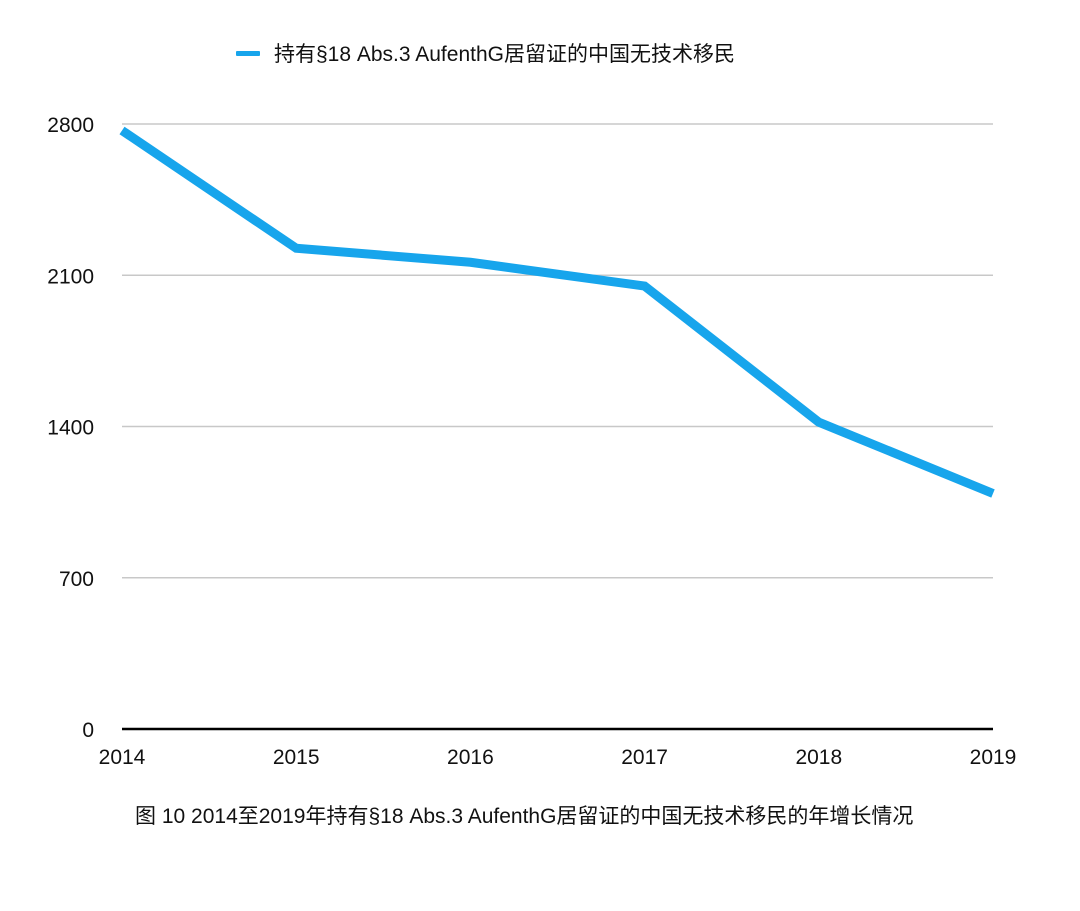 The width and height of the screenshot is (1080, 911). What do you see at coordinates (76, 579) in the screenshot?
I see `y-tick-label: 700` at bounding box center [76, 579].